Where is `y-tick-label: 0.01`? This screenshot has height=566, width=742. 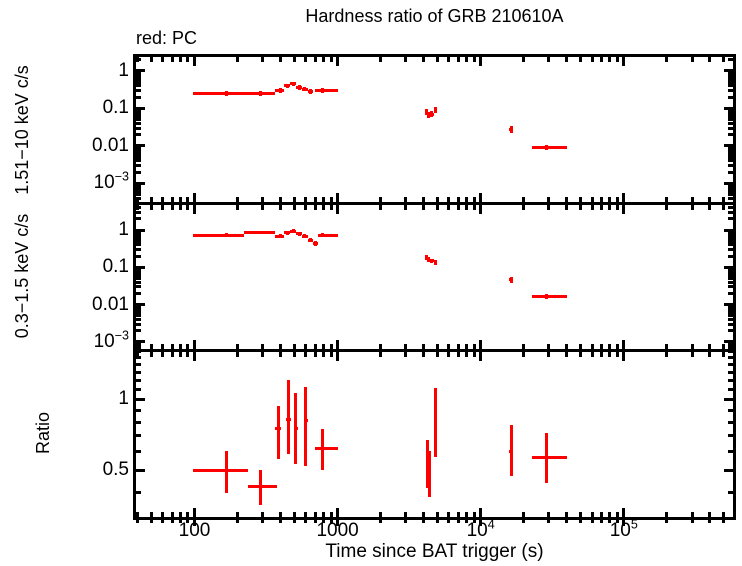 y-tick-label: 0.01 is located at coordinates (110, 145).